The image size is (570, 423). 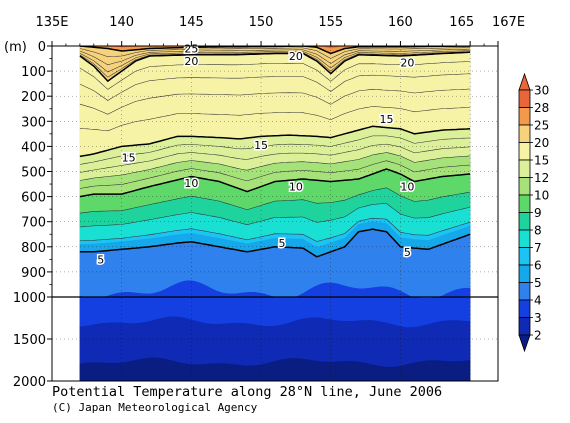 What do you see at coordinates (33, 248) in the screenshot?
I see `y-tick-label: 800` at bounding box center [33, 248].